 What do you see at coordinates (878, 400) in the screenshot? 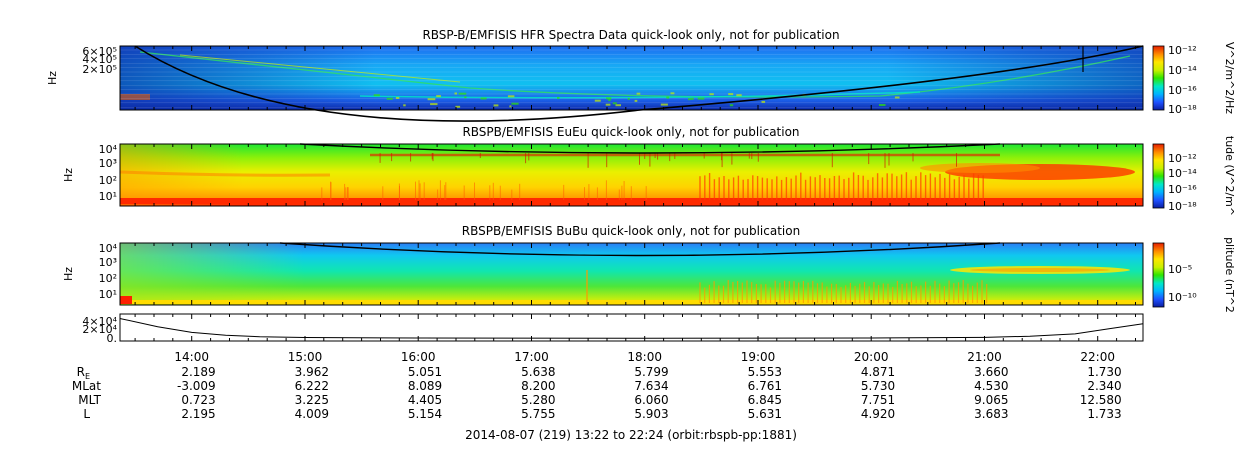
I see `ephemeris-value: 7.751` at bounding box center [878, 400].